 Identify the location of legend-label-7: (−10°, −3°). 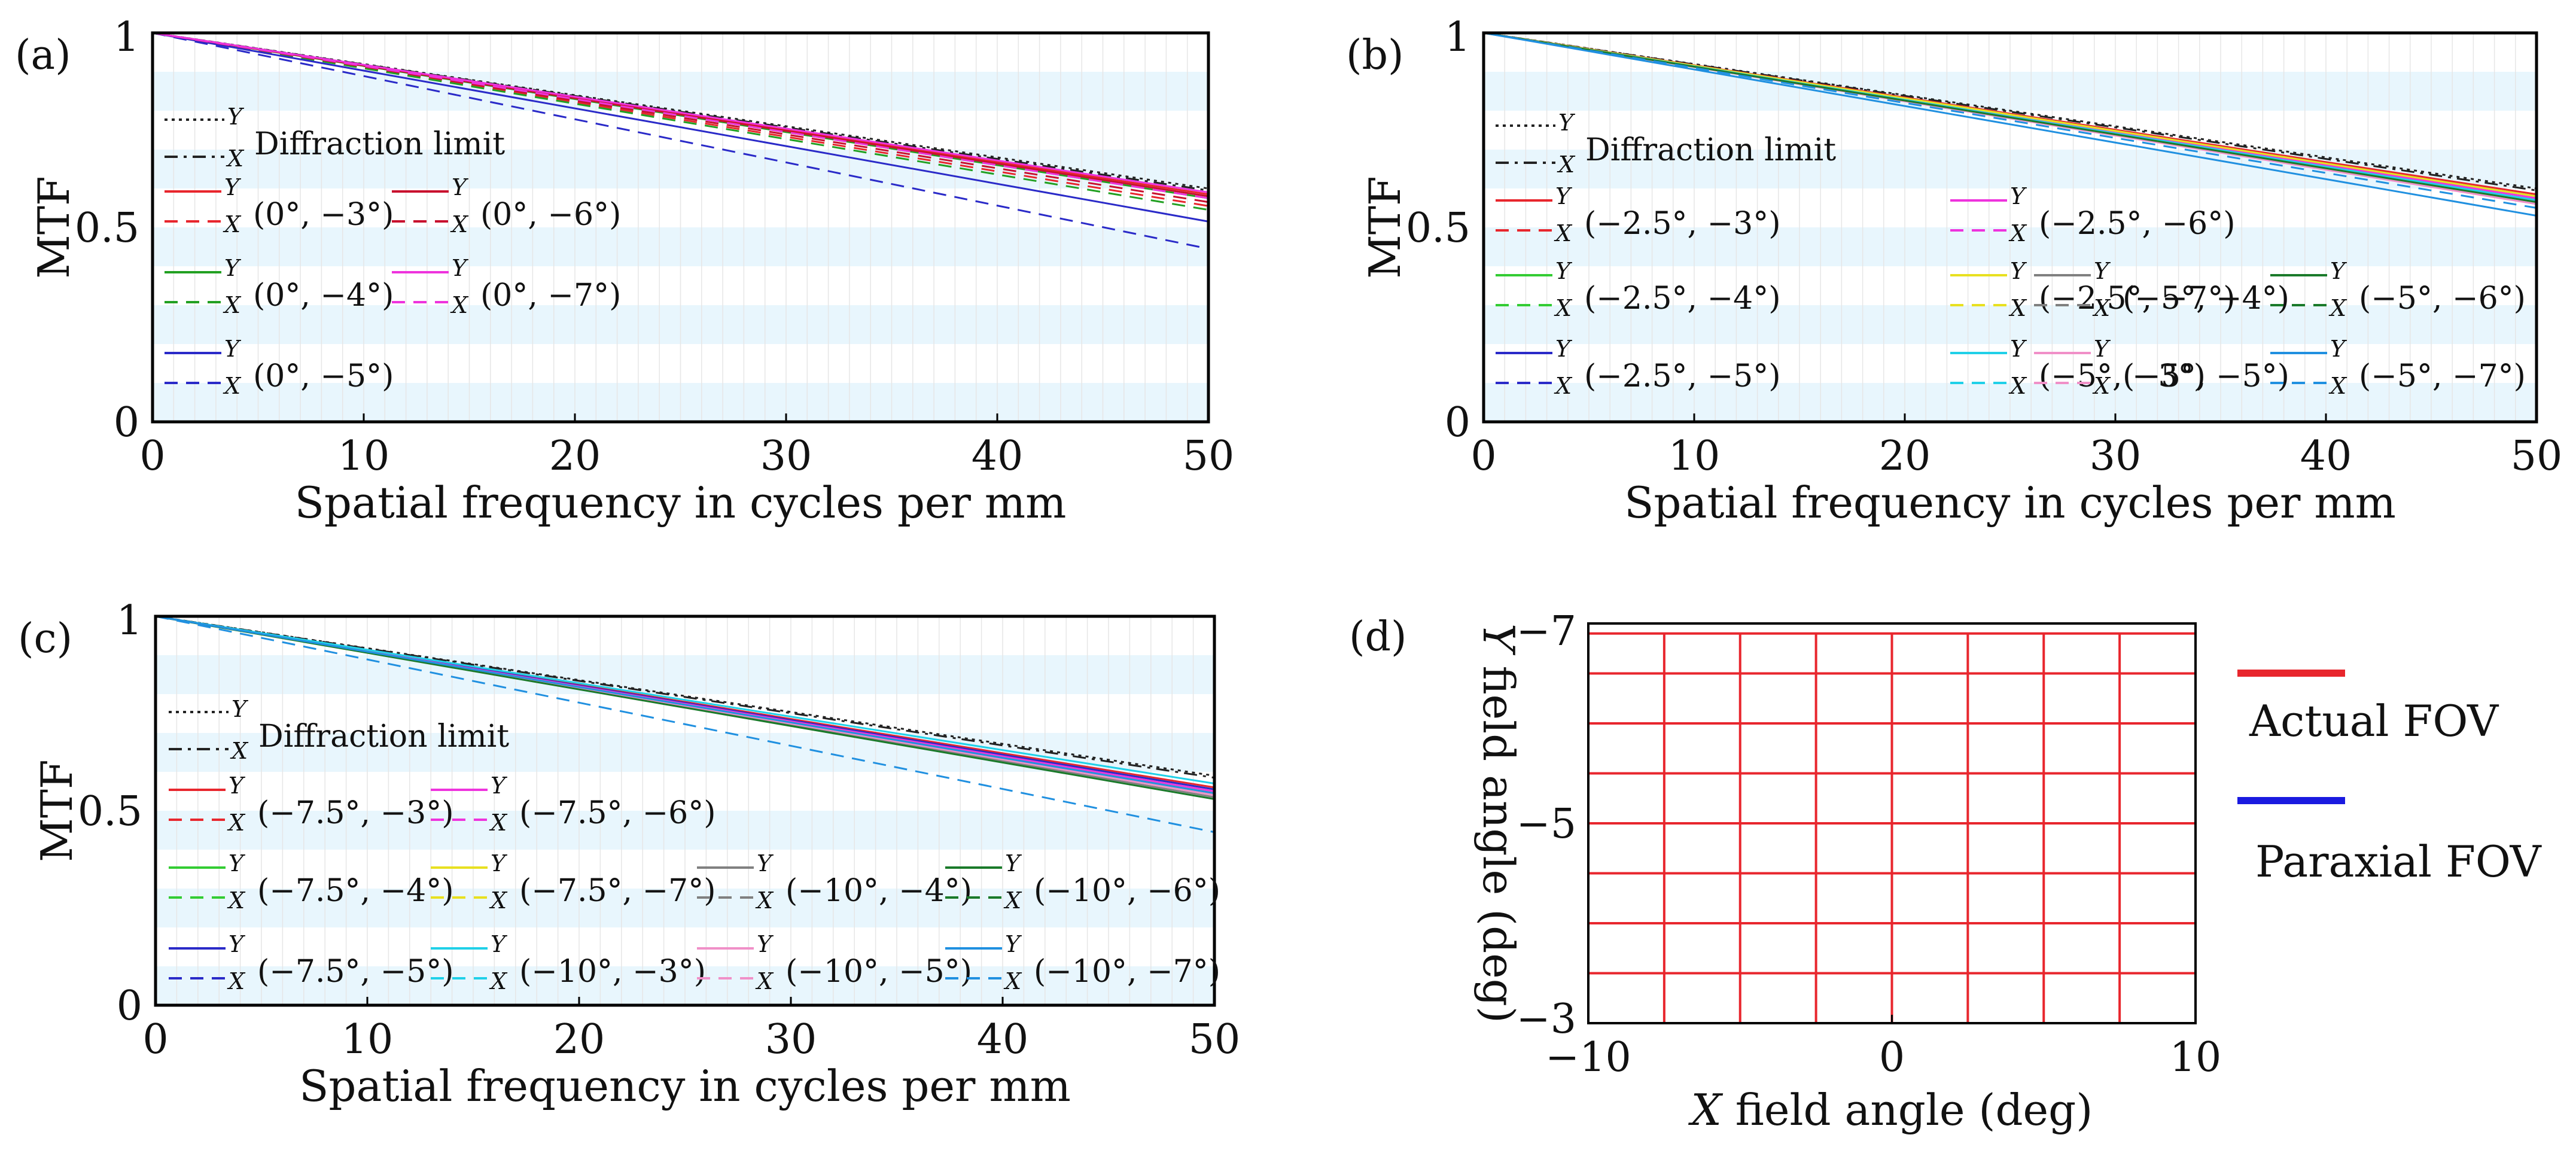
(612, 972).